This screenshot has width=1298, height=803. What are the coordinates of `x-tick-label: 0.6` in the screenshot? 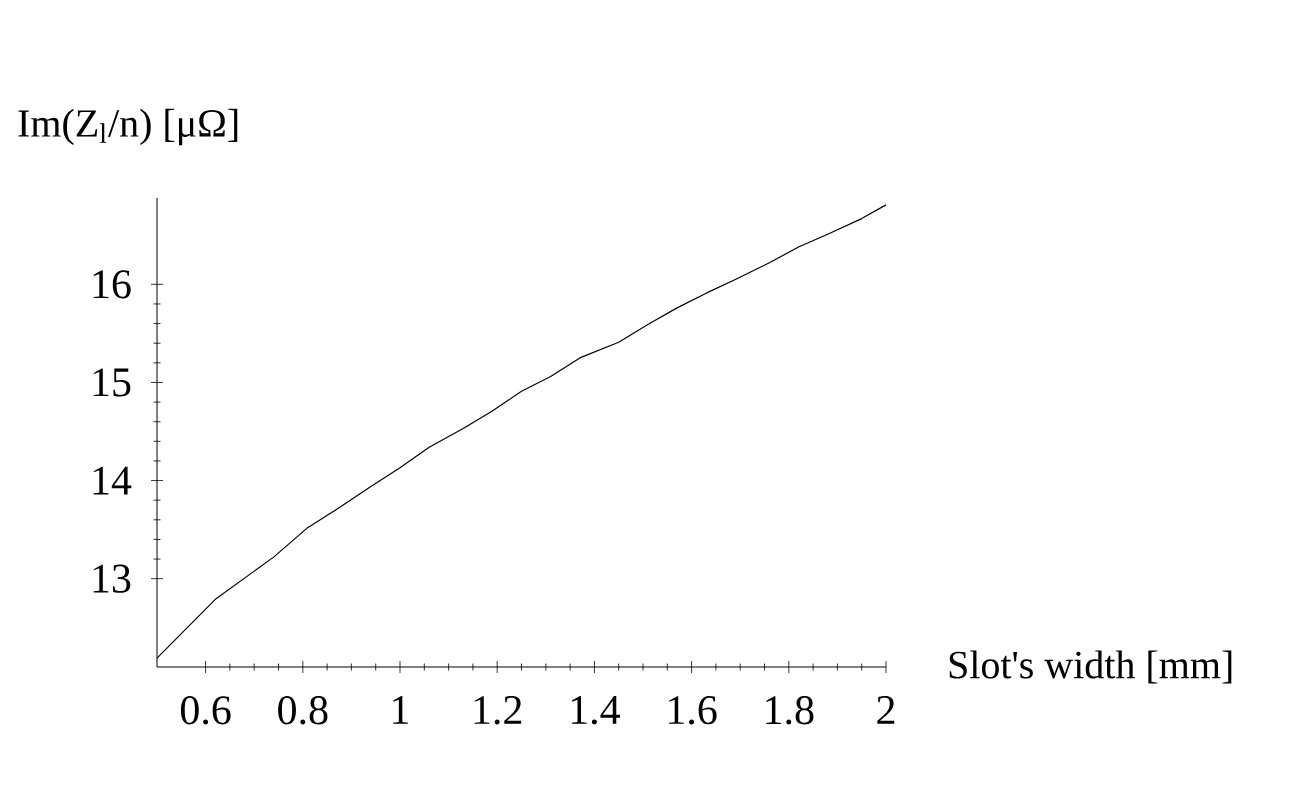 It's located at (205, 710).